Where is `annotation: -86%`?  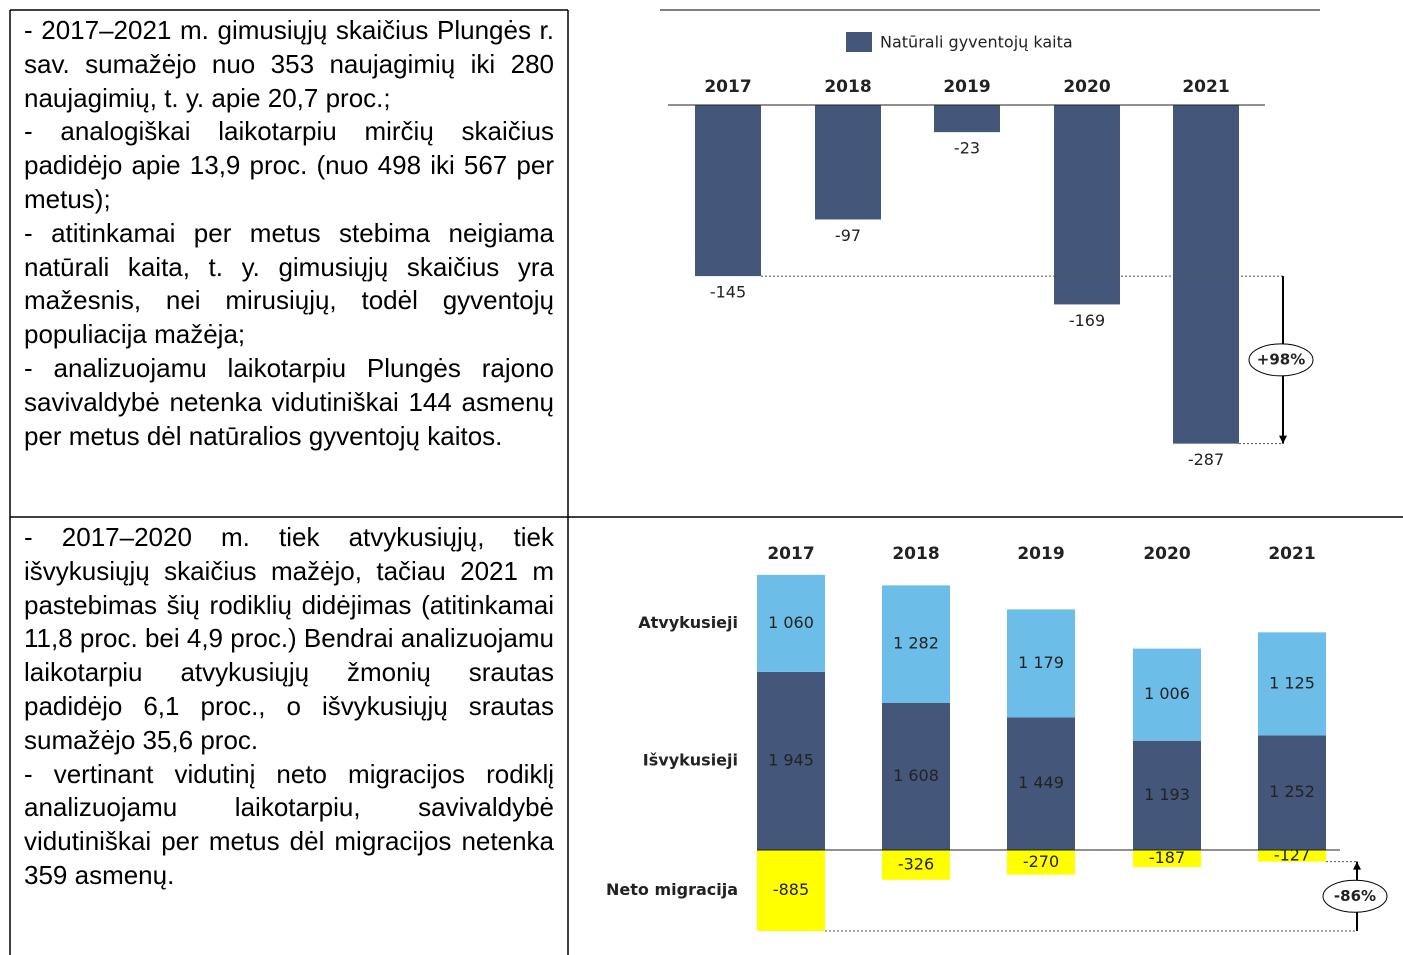
annotation: -86% is located at coordinates (1355, 896).